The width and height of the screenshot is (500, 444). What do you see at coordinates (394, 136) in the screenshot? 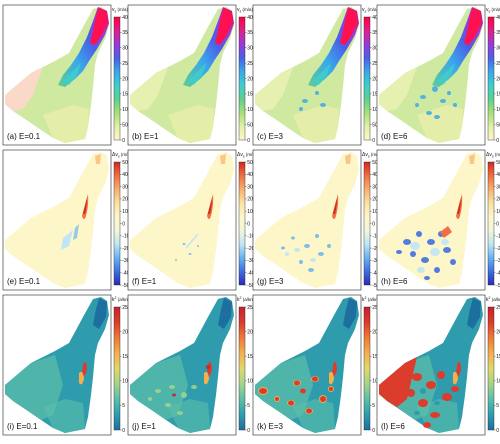
I see `panel-label: (d) E=6` at bounding box center [394, 136].